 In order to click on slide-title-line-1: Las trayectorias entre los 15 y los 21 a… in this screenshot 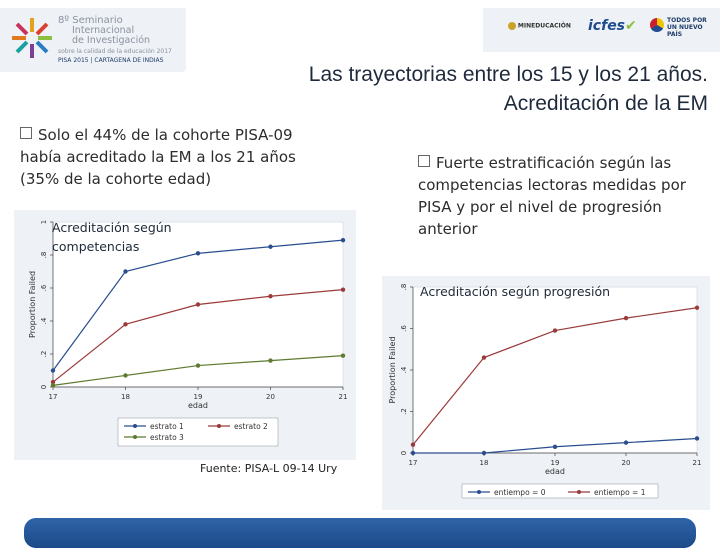, I will do `click(508, 74)`.